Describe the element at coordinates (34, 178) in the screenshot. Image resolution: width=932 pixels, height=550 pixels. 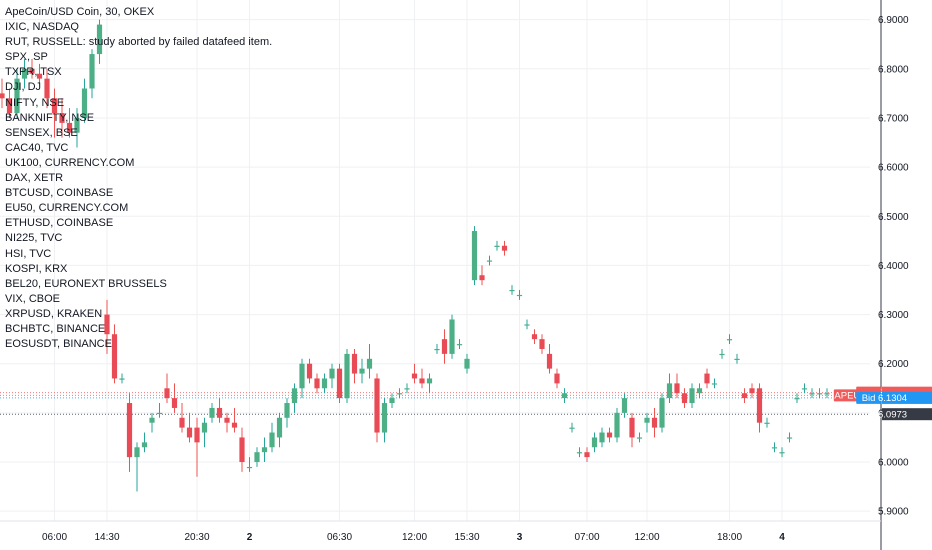
I see `legend-item: DAX, XETR` at that location.